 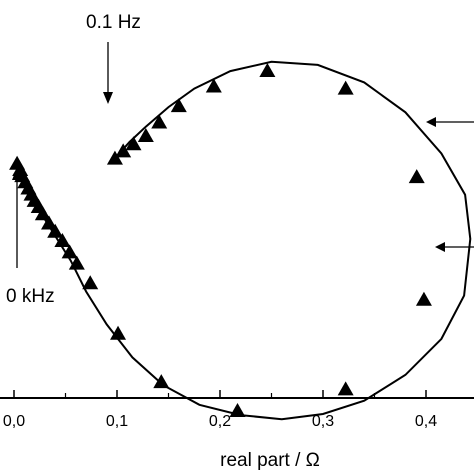 I want to click on annotation-high-frequency: 0 kHz, so click(x=30, y=296).